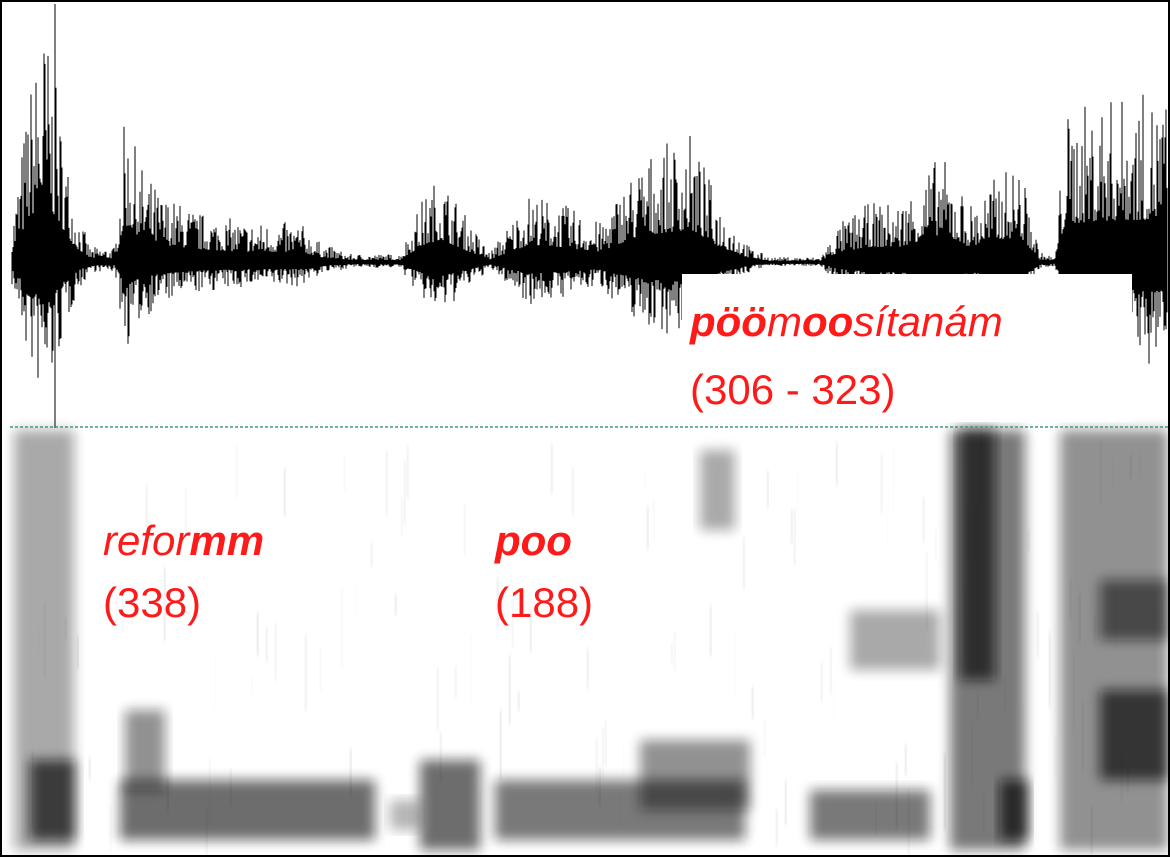 This screenshot has width=1170, height=857. What do you see at coordinates (226, 540) in the screenshot?
I see `word-segment: mm` at bounding box center [226, 540].